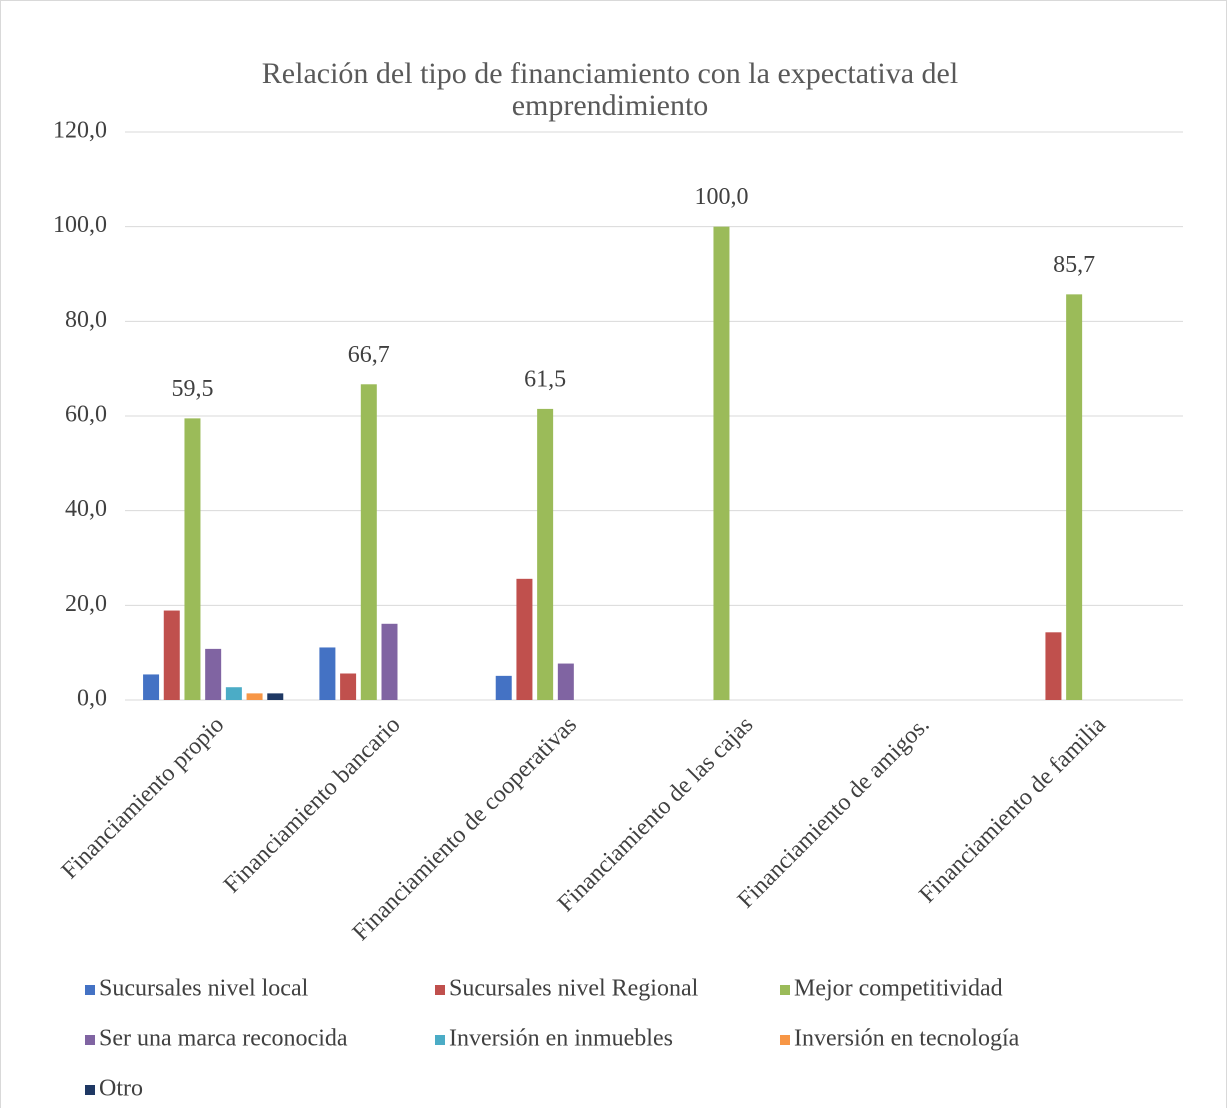 The width and height of the screenshot is (1227, 1108). I want to click on data-label: 61,5, so click(545, 379).